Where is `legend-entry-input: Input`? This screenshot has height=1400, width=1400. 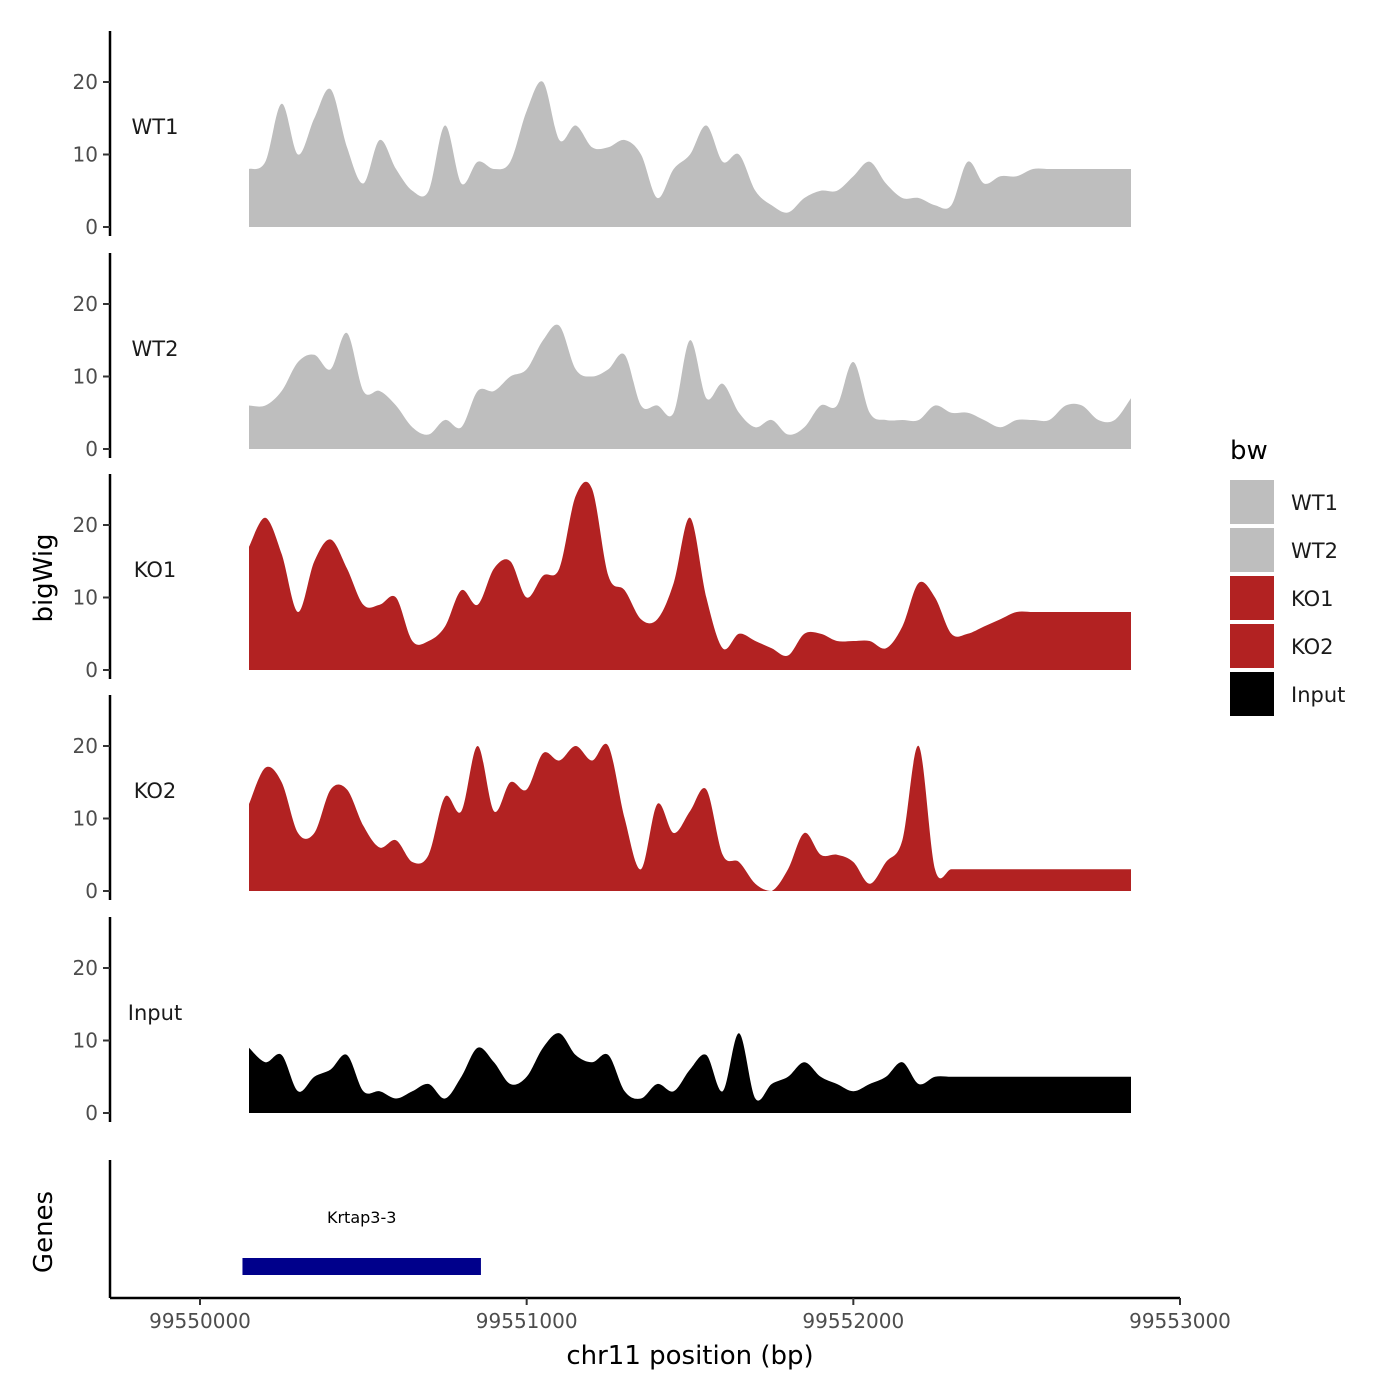
legend-entry-input: Input is located at coordinates (1287, 694).